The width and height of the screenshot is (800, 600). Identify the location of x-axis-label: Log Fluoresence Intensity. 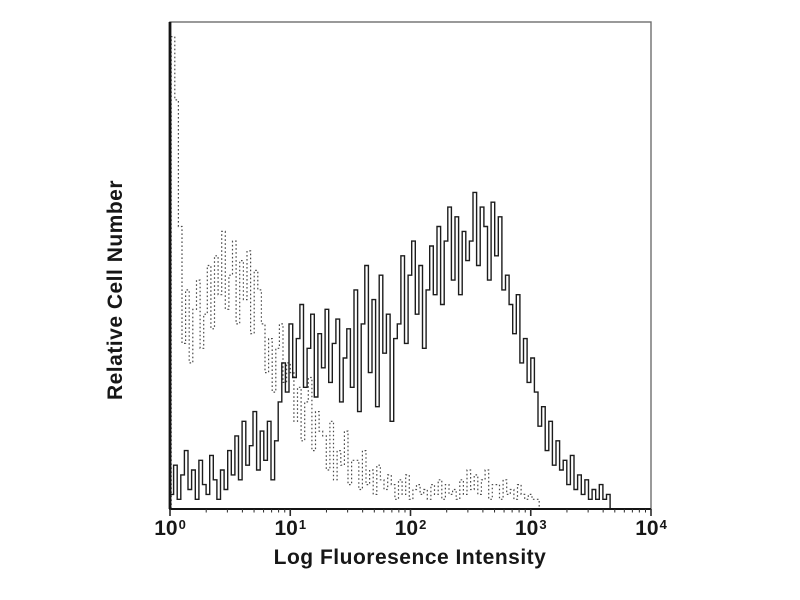
(410, 557).